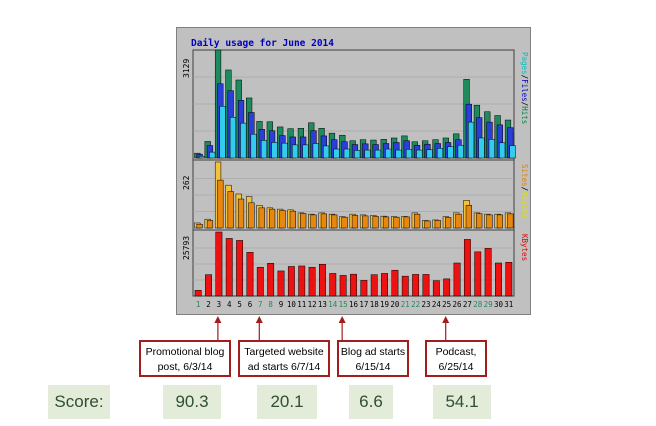 This screenshot has height=426, width=656. I want to click on side-label-part: Pages, so click(524, 63).